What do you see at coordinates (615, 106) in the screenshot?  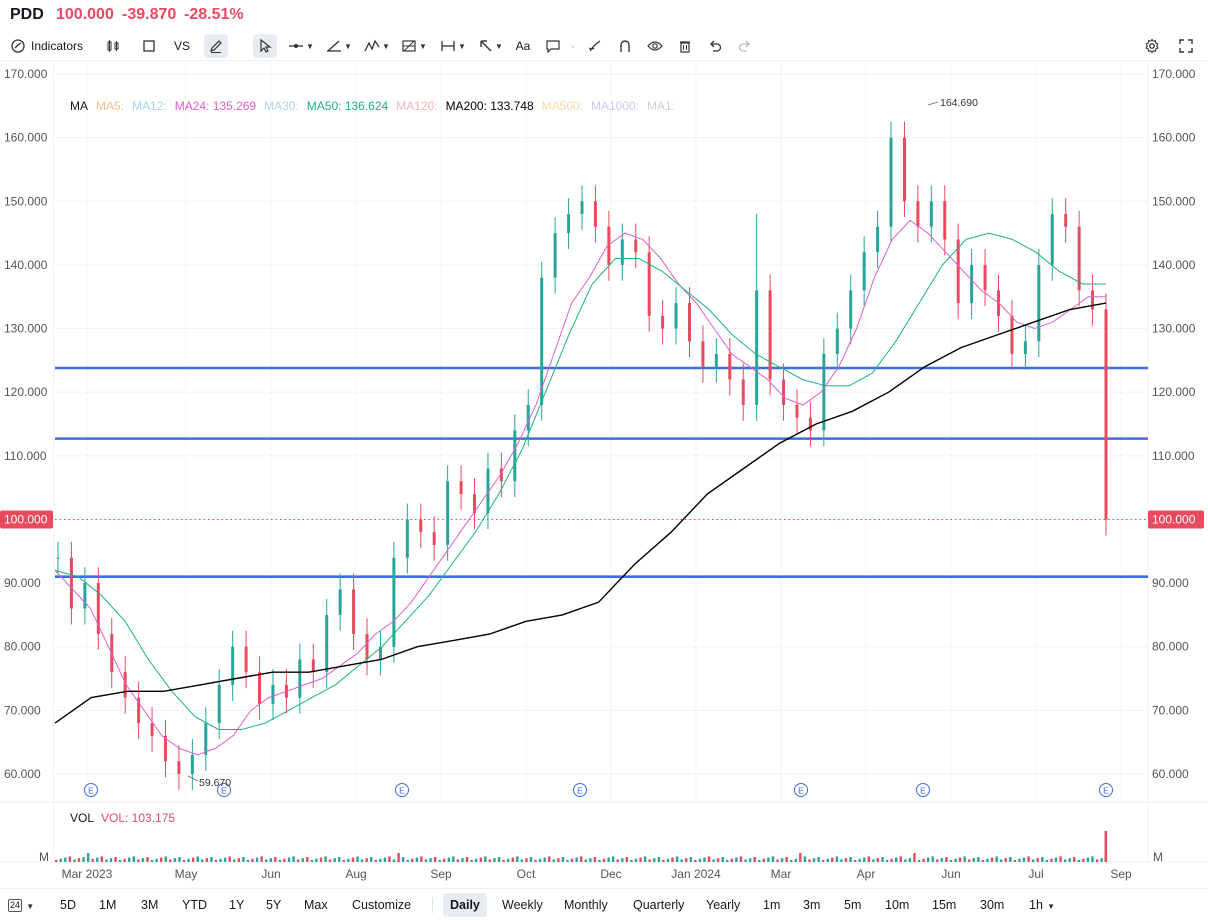 I see `legend-item: MA1000:` at bounding box center [615, 106].